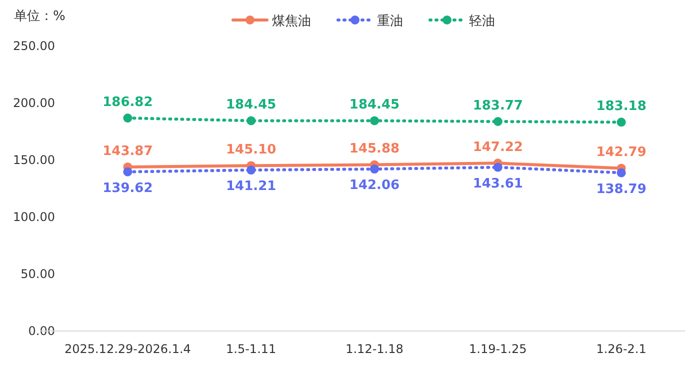 The height and width of the screenshot is (367, 694). Describe the element at coordinates (40, 16) in the screenshot. I see `y-axis-title: 单位：%` at that location.